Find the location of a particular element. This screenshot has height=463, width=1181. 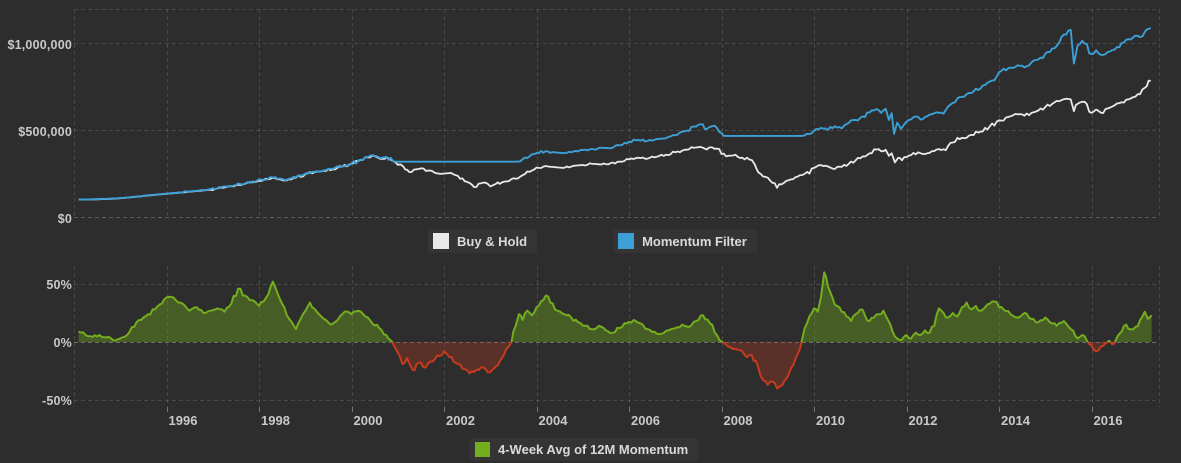

x-axis-label: 2012 is located at coordinates (923, 420).